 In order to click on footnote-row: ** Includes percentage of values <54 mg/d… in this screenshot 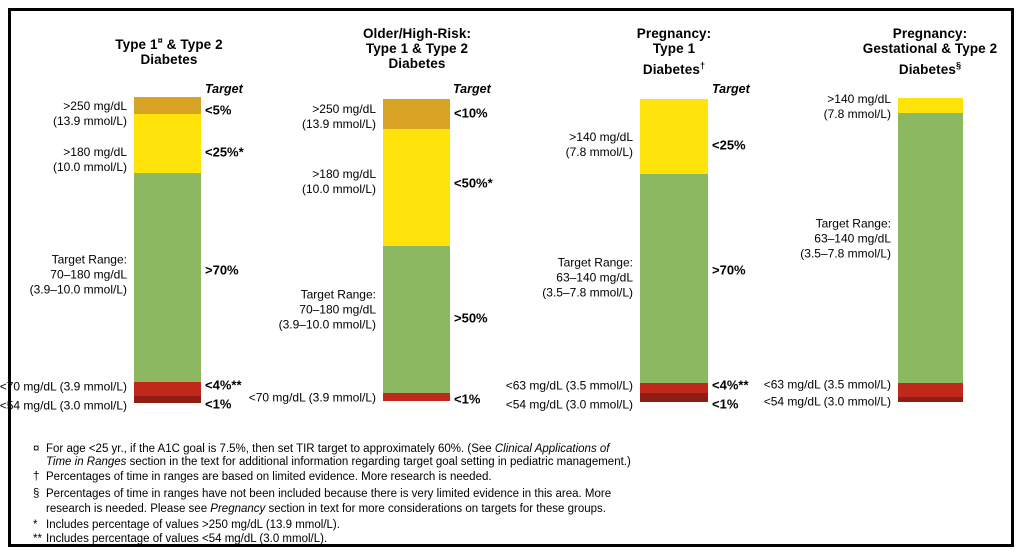, I will do `click(180, 539)`.